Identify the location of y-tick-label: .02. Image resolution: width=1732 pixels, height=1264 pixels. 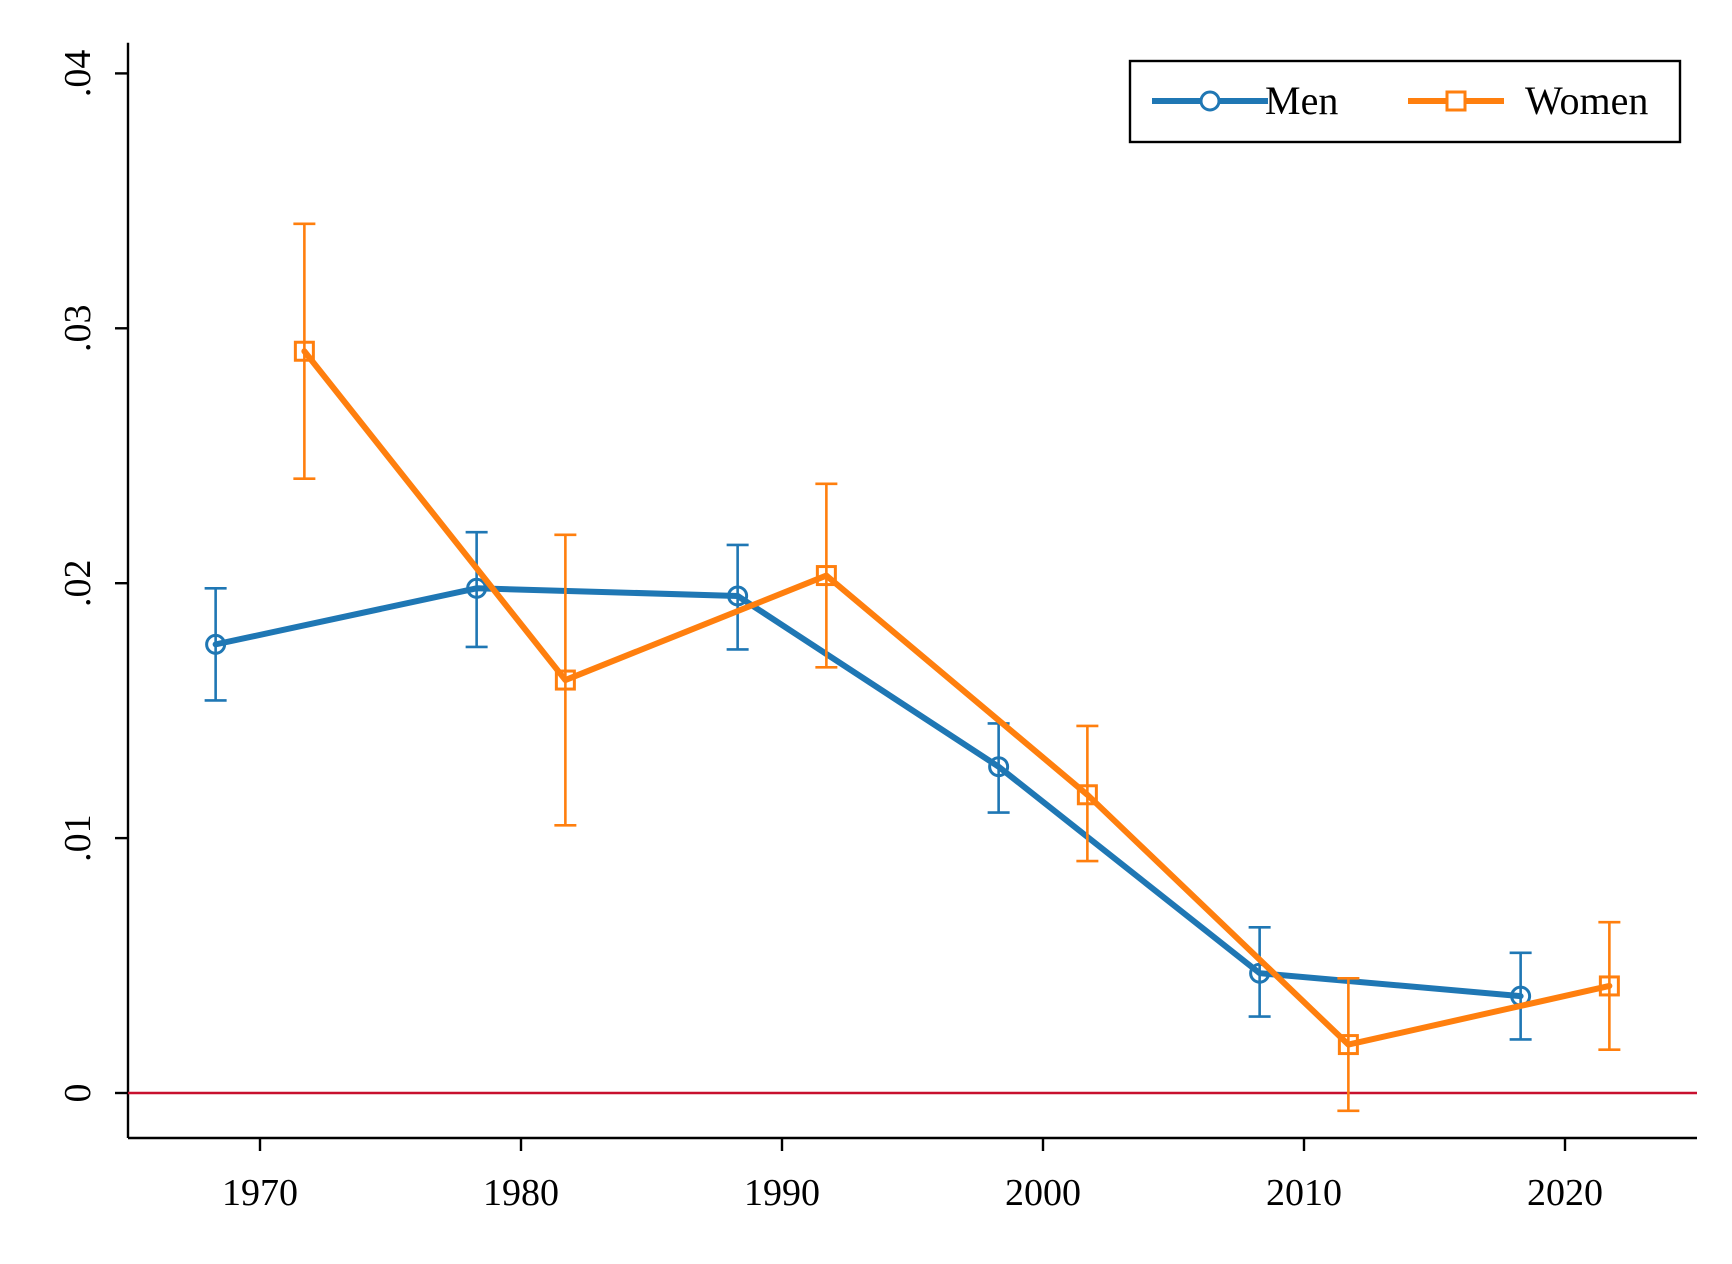
(78, 583).